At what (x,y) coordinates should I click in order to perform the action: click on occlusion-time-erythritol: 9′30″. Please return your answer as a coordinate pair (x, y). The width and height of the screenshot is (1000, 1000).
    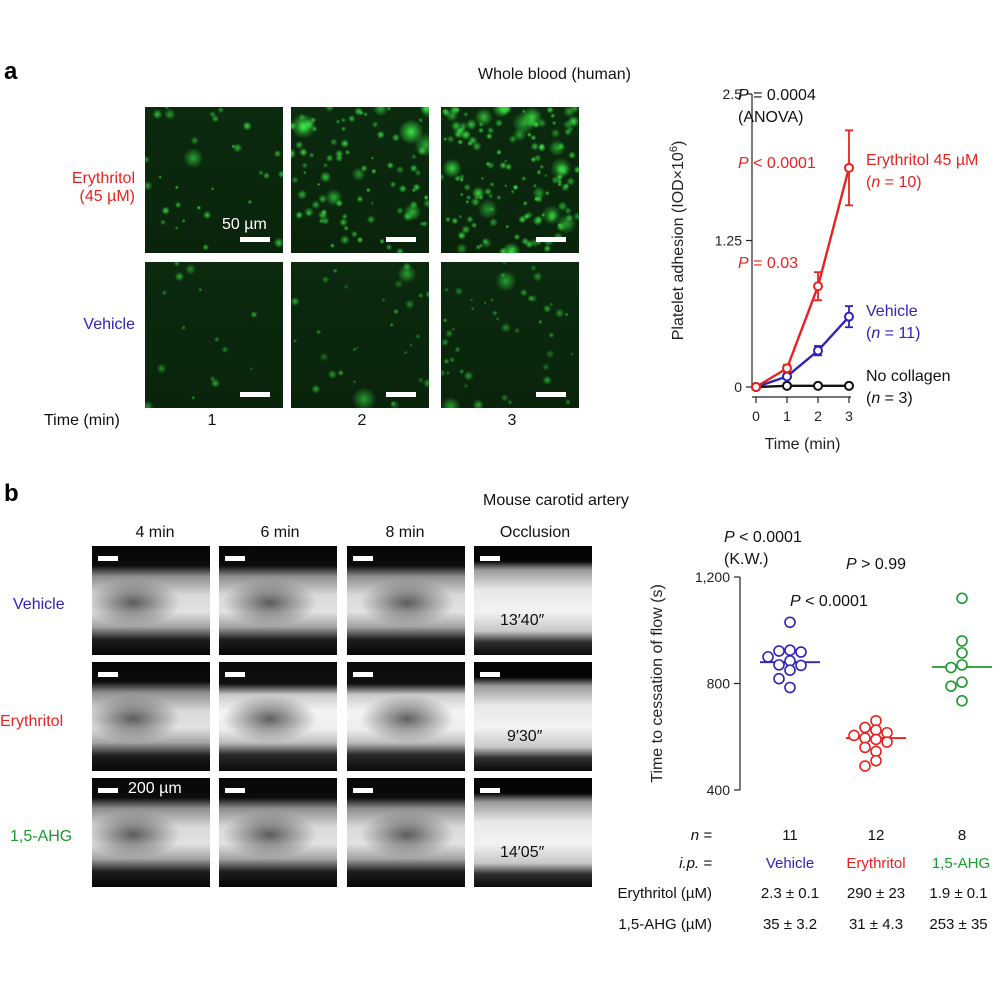
    Looking at the image, I should click on (525, 736).